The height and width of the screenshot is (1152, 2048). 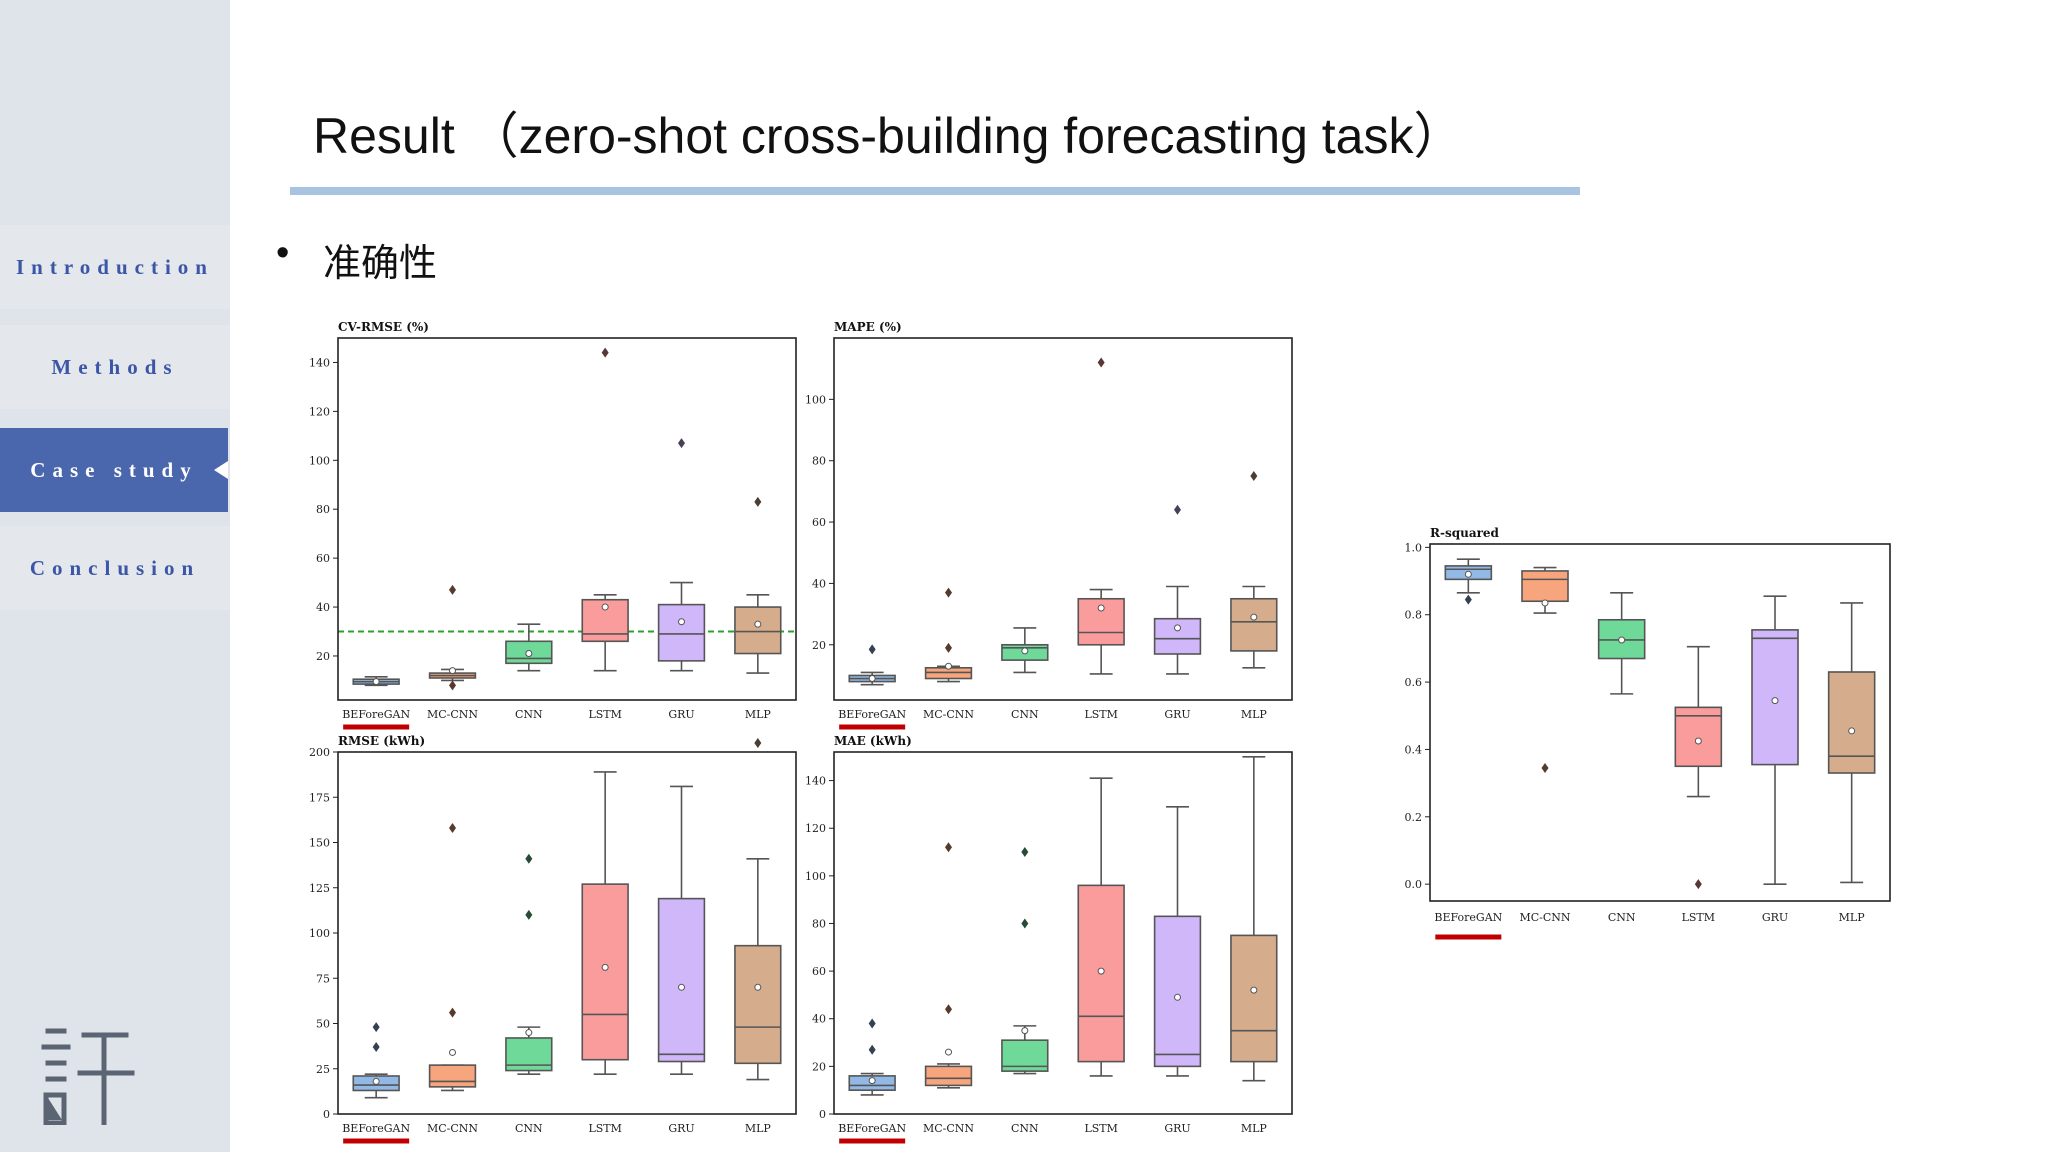 I want to click on chart-title: MAE (kWh), so click(x=873, y=741).